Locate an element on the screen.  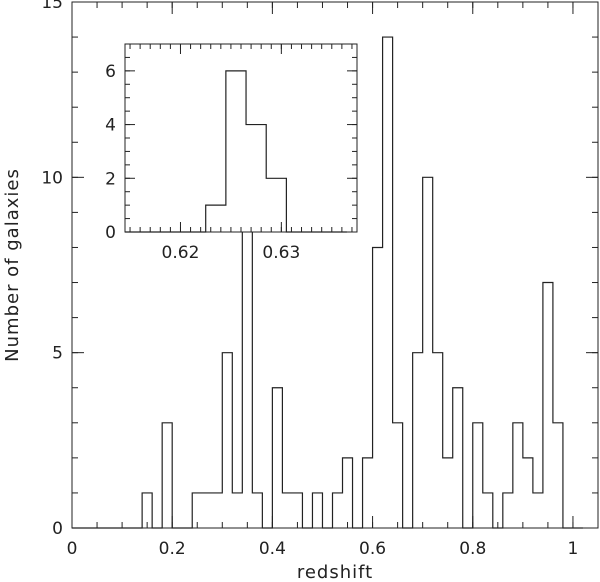
inset-histogram-step is located at coordinates (236, 151).